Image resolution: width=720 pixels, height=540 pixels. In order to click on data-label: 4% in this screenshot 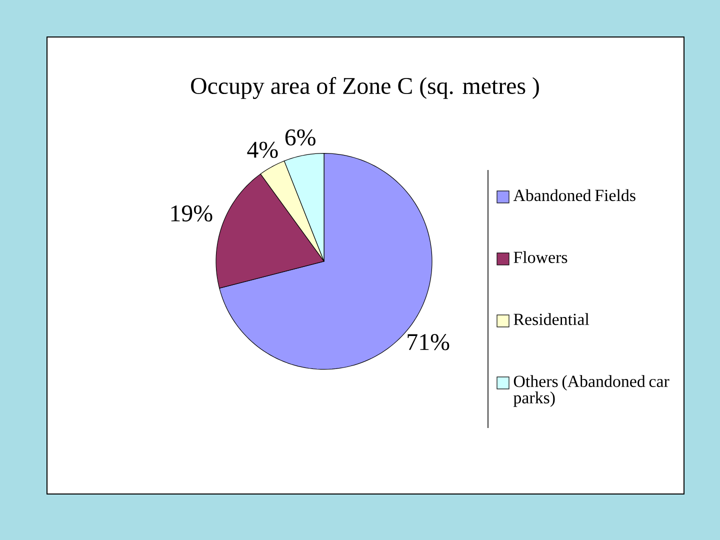, I will do `click(262, 150)`.